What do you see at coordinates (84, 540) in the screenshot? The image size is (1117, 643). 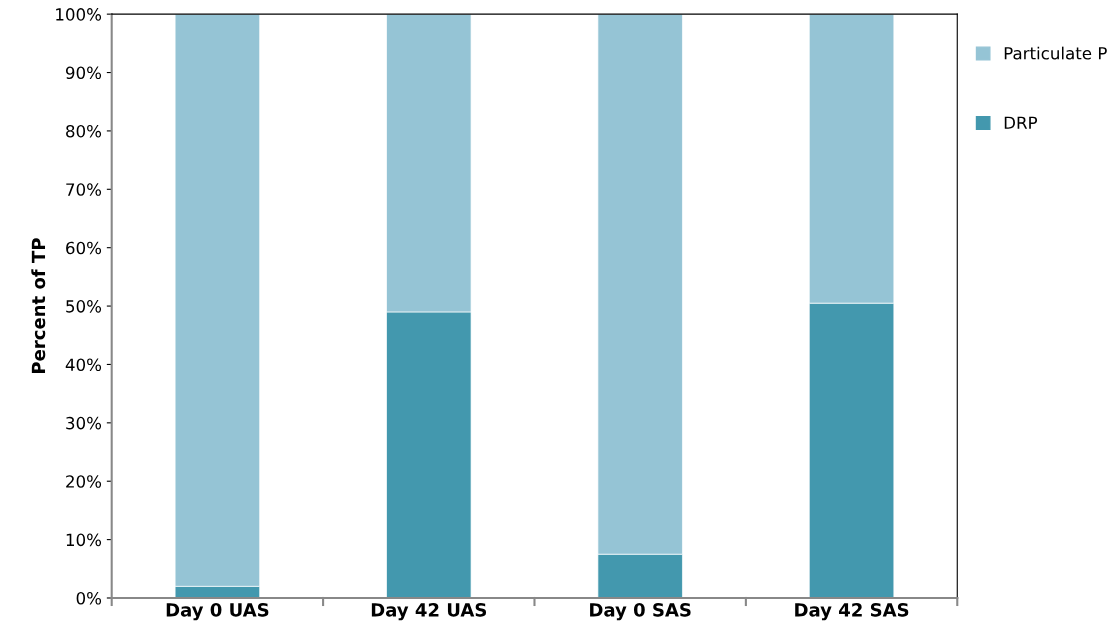 I see `y-tick-label: 10%` at bounding box center [84, 540].